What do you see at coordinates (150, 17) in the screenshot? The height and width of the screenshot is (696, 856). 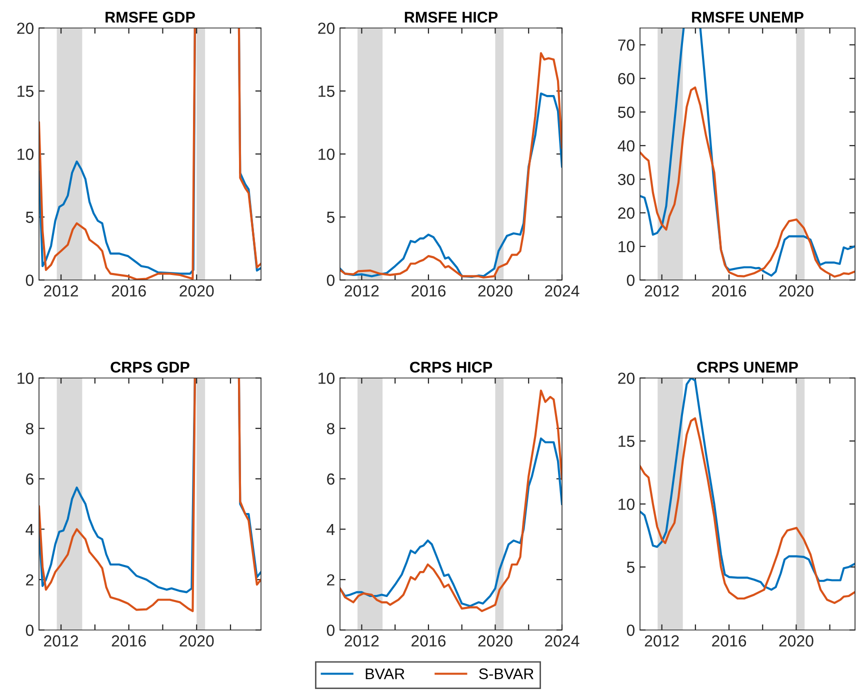 I see `chart-title: RMSFE GDP` at bounding box center [150, 17].